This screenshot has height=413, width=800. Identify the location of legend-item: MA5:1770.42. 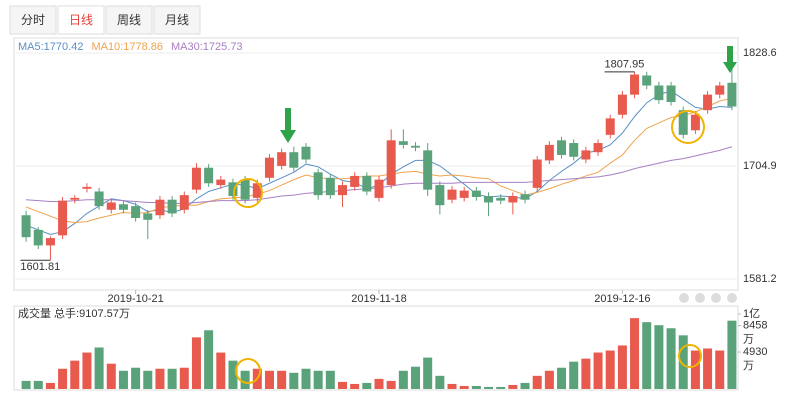
(50, 47).